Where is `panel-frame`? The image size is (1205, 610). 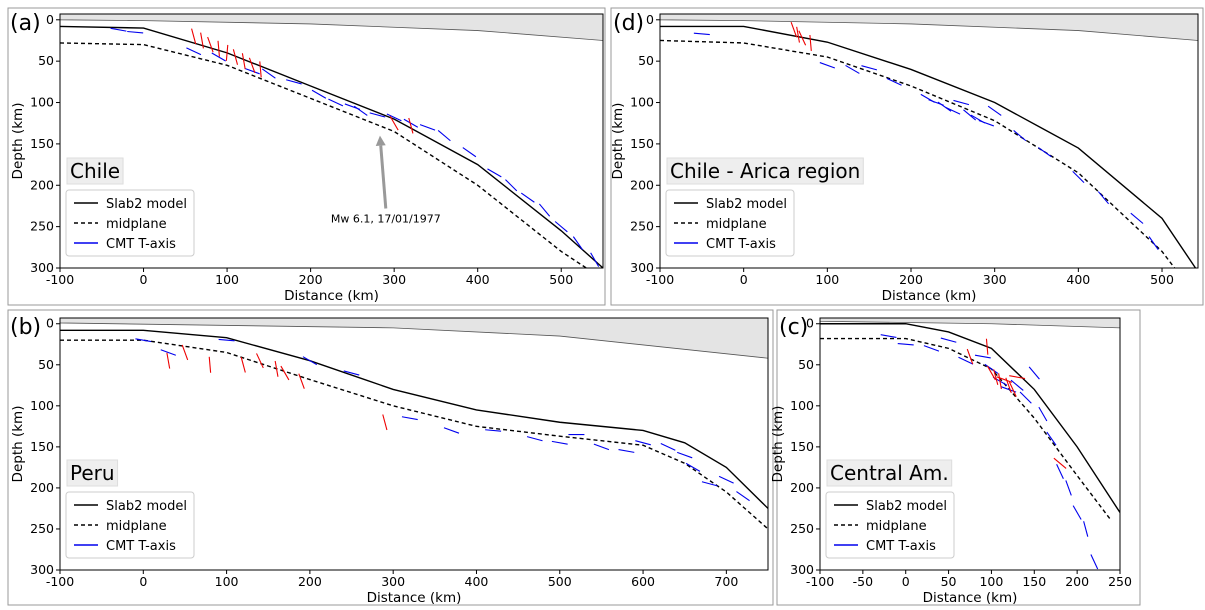
panel-frame is located at coordinates (958, 457).